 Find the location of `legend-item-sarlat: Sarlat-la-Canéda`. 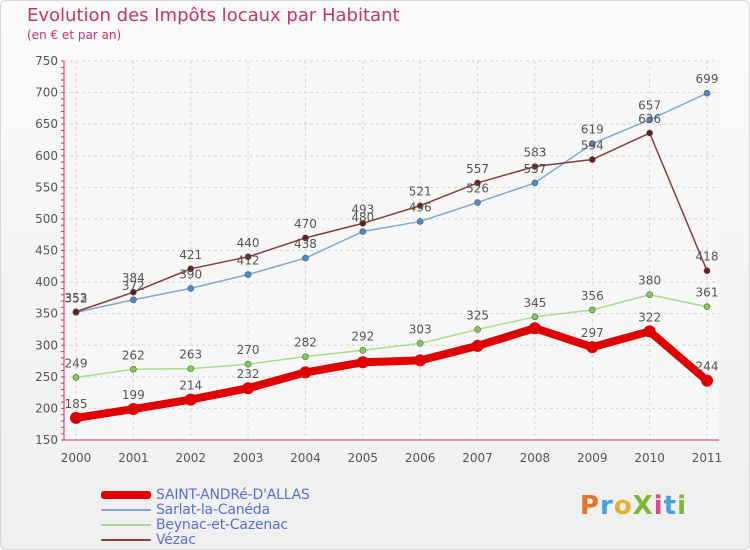

legend-item-sarlat: Sarlat-la-Canéda is located at coordinates (205, 509).